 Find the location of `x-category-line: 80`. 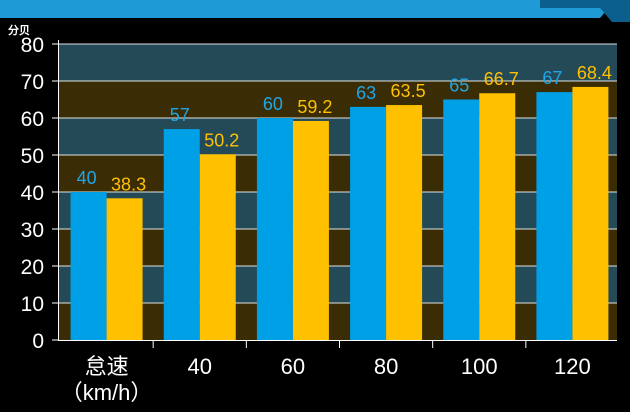

x-category-line: 80 is located at coordinates (386, 366).